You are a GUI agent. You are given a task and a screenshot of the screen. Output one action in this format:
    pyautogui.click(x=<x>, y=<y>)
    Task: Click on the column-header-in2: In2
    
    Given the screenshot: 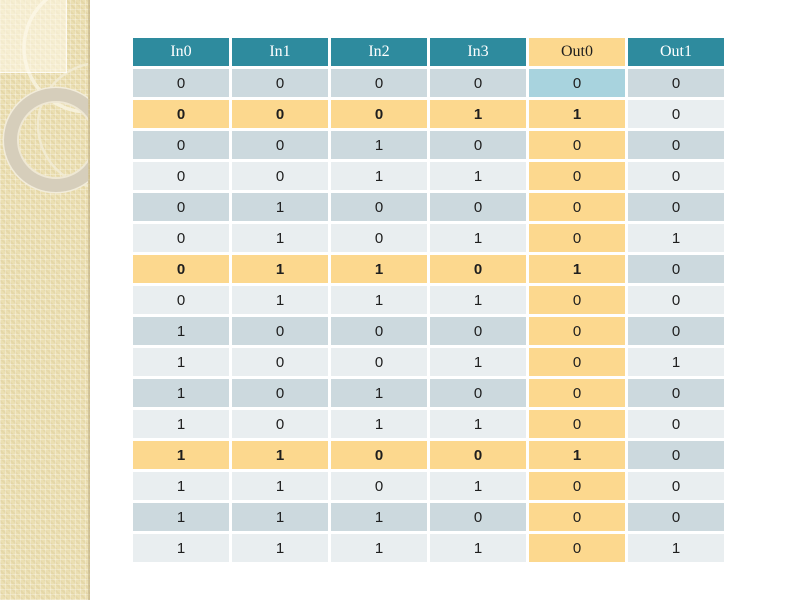 What is the action you would take?
    pyautogui.click(x=379, y=52)
    